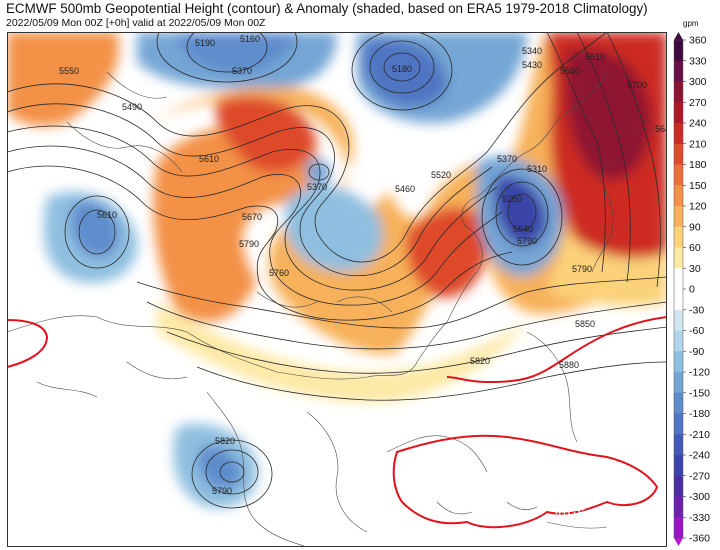 Image resolution: width=720 pixels, height=550 pixels. Describe the element at coordinates (699, 435) in the screenshot. I see `colorbar-tick-label: -210` at that location.